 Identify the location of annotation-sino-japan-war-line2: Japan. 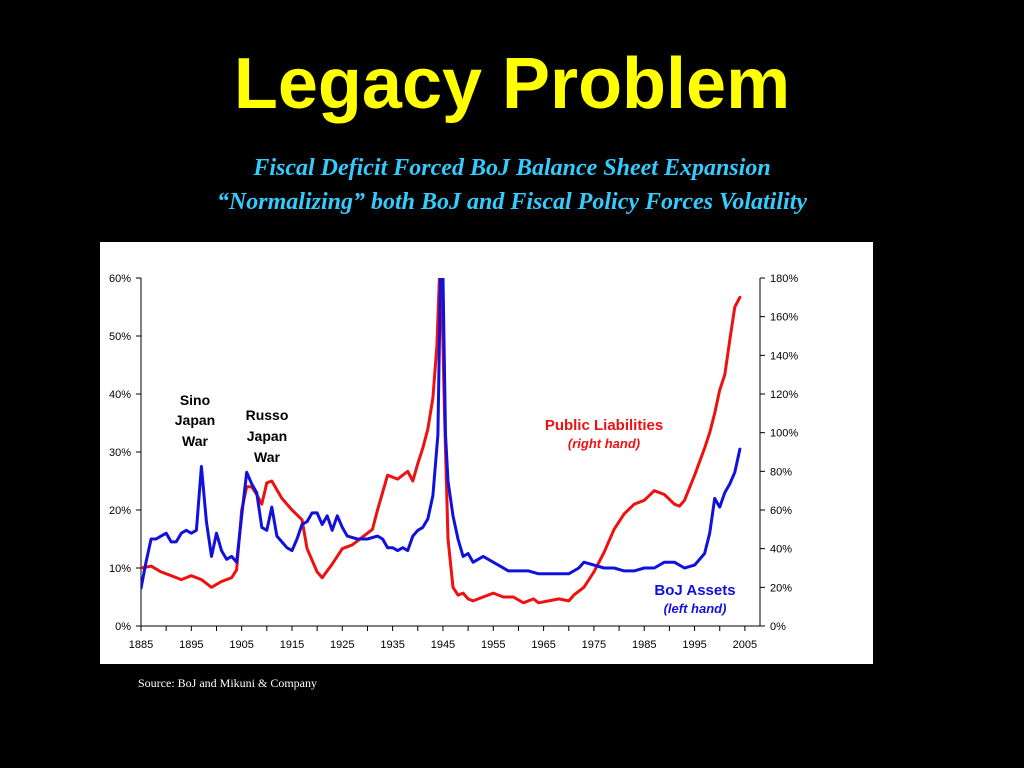
(195, 420).